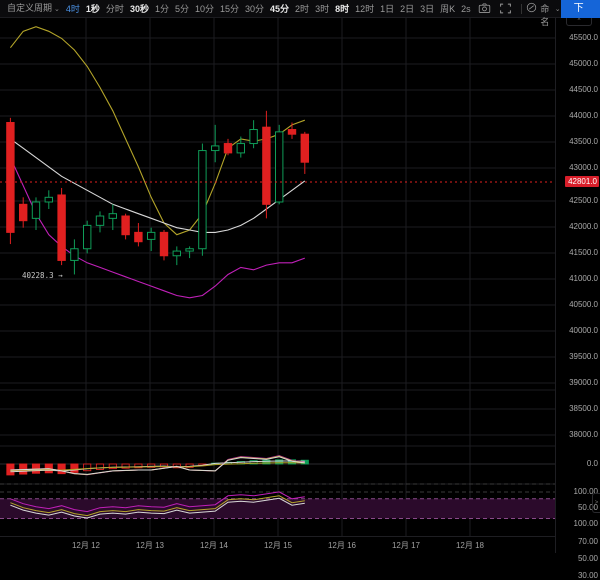  Describe the element at coordinates (448, 8) in the screenshot. I see `period-option-周K: 周K` at that location.